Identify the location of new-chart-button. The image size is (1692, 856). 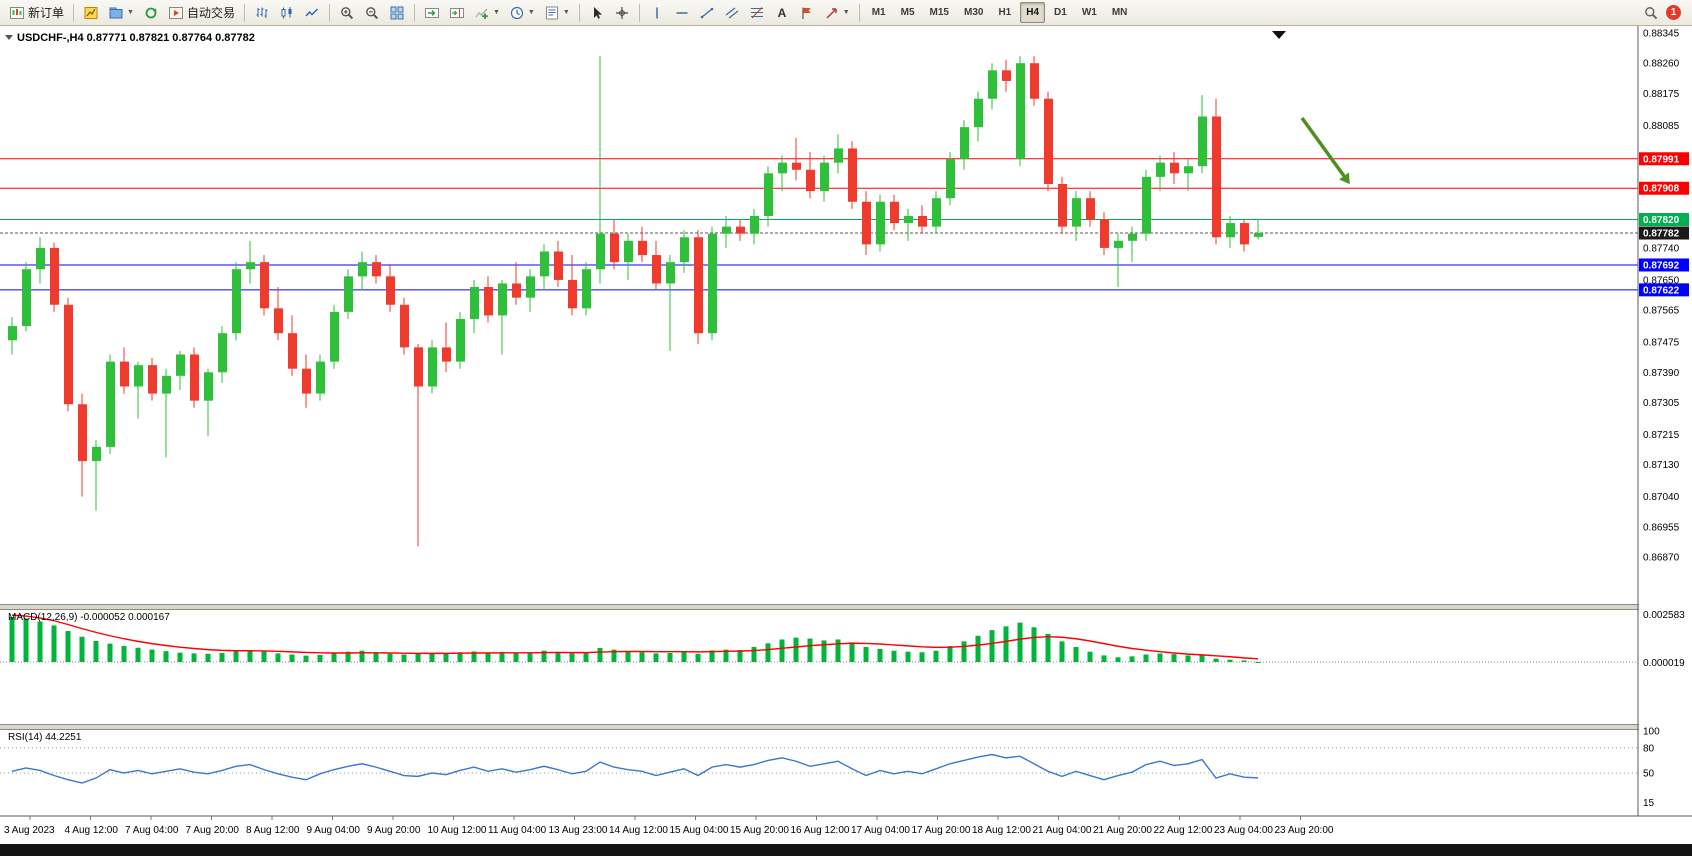
(91, 13).